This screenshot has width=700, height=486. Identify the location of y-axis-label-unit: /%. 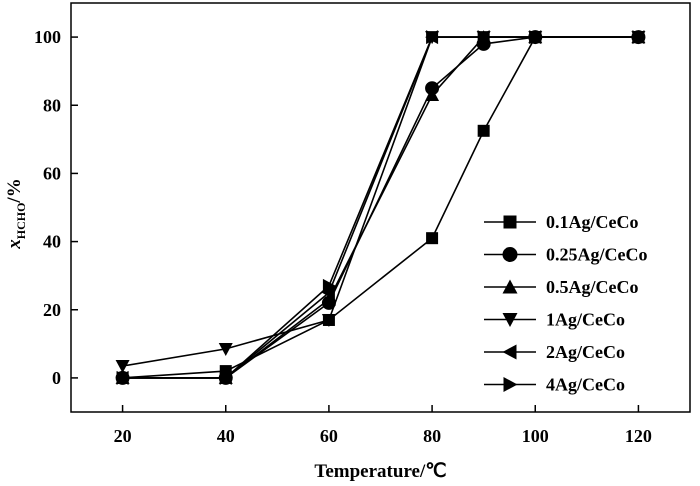
(14, 190).